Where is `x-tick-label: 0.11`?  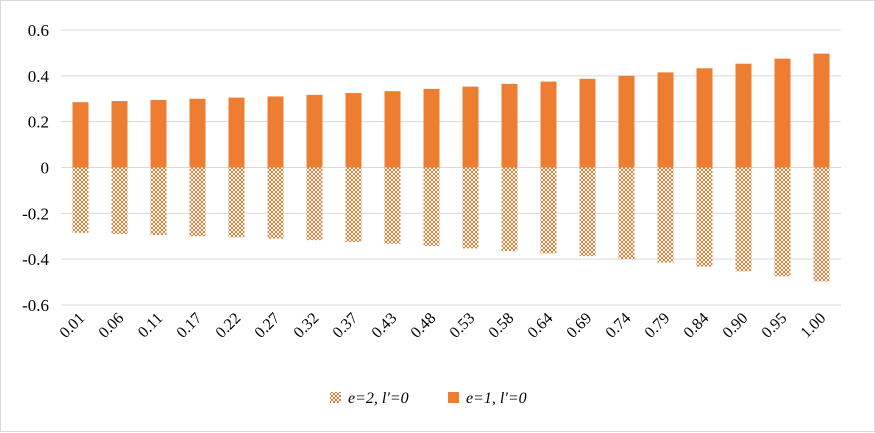 x-tick-label: 0.11 is located at coordinates (150, 325).